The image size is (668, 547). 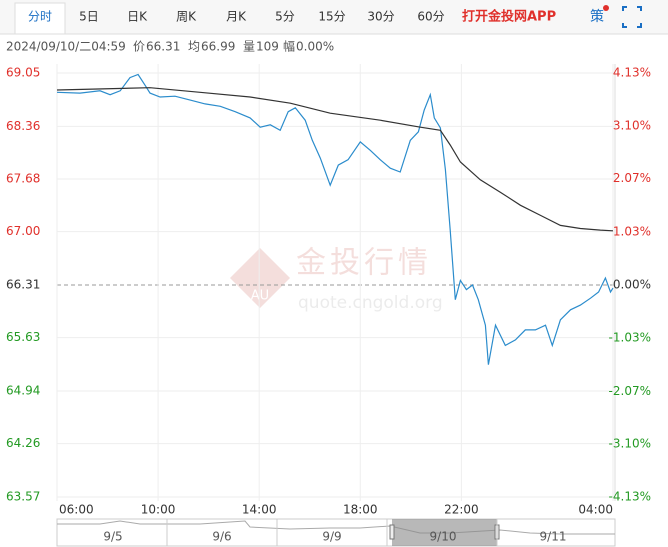 I want to click on info-item: 均, so click(x=194, y=47).